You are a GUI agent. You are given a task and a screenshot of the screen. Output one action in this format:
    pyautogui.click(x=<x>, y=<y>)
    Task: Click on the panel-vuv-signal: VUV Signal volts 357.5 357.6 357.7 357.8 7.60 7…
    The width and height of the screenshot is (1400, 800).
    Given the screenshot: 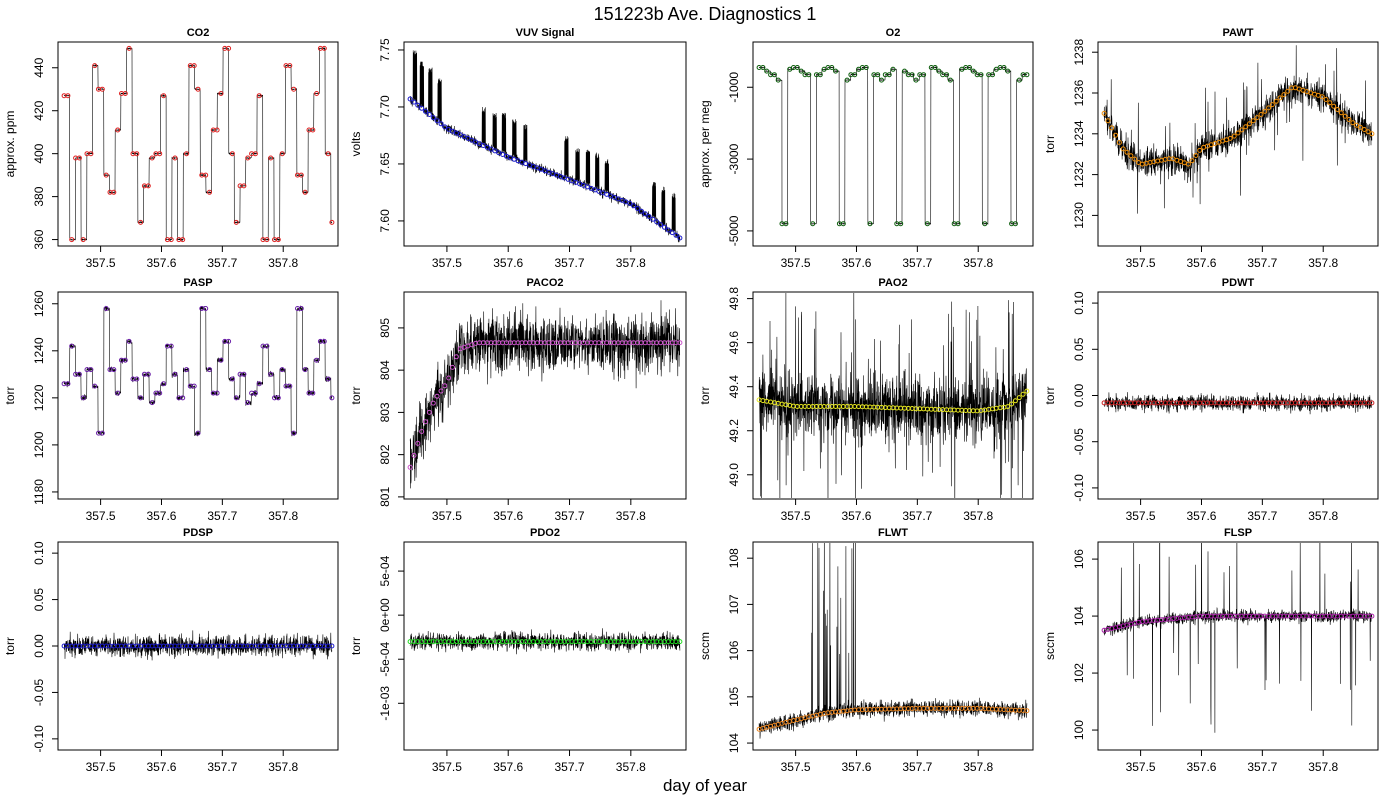 What is the action you would take?
    pyautogui.click(x=518, y=148)
    